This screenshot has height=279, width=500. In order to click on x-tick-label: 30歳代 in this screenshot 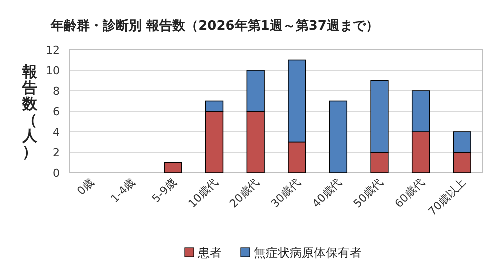, I will do `click(286, 193)`.